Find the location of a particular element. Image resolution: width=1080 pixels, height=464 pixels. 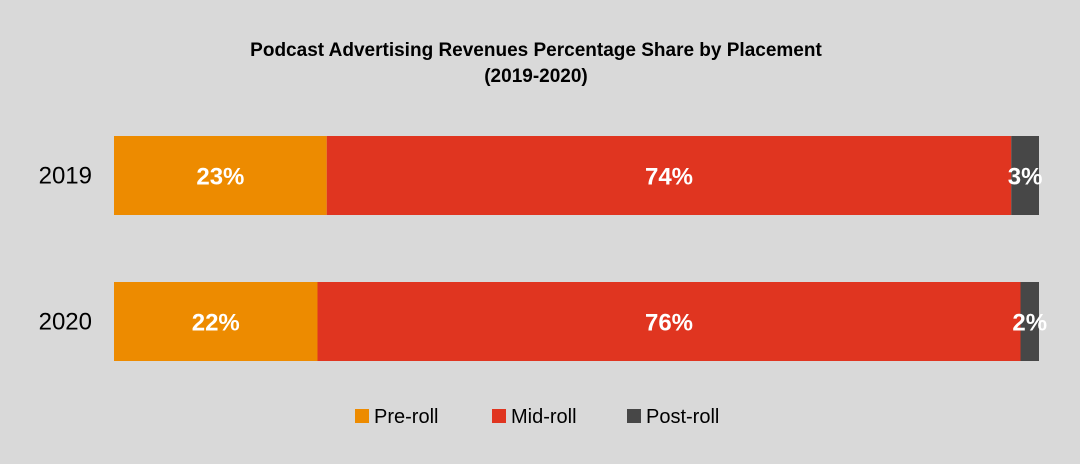

legend-label: Mid-roll is located at coordinates (544, 417).